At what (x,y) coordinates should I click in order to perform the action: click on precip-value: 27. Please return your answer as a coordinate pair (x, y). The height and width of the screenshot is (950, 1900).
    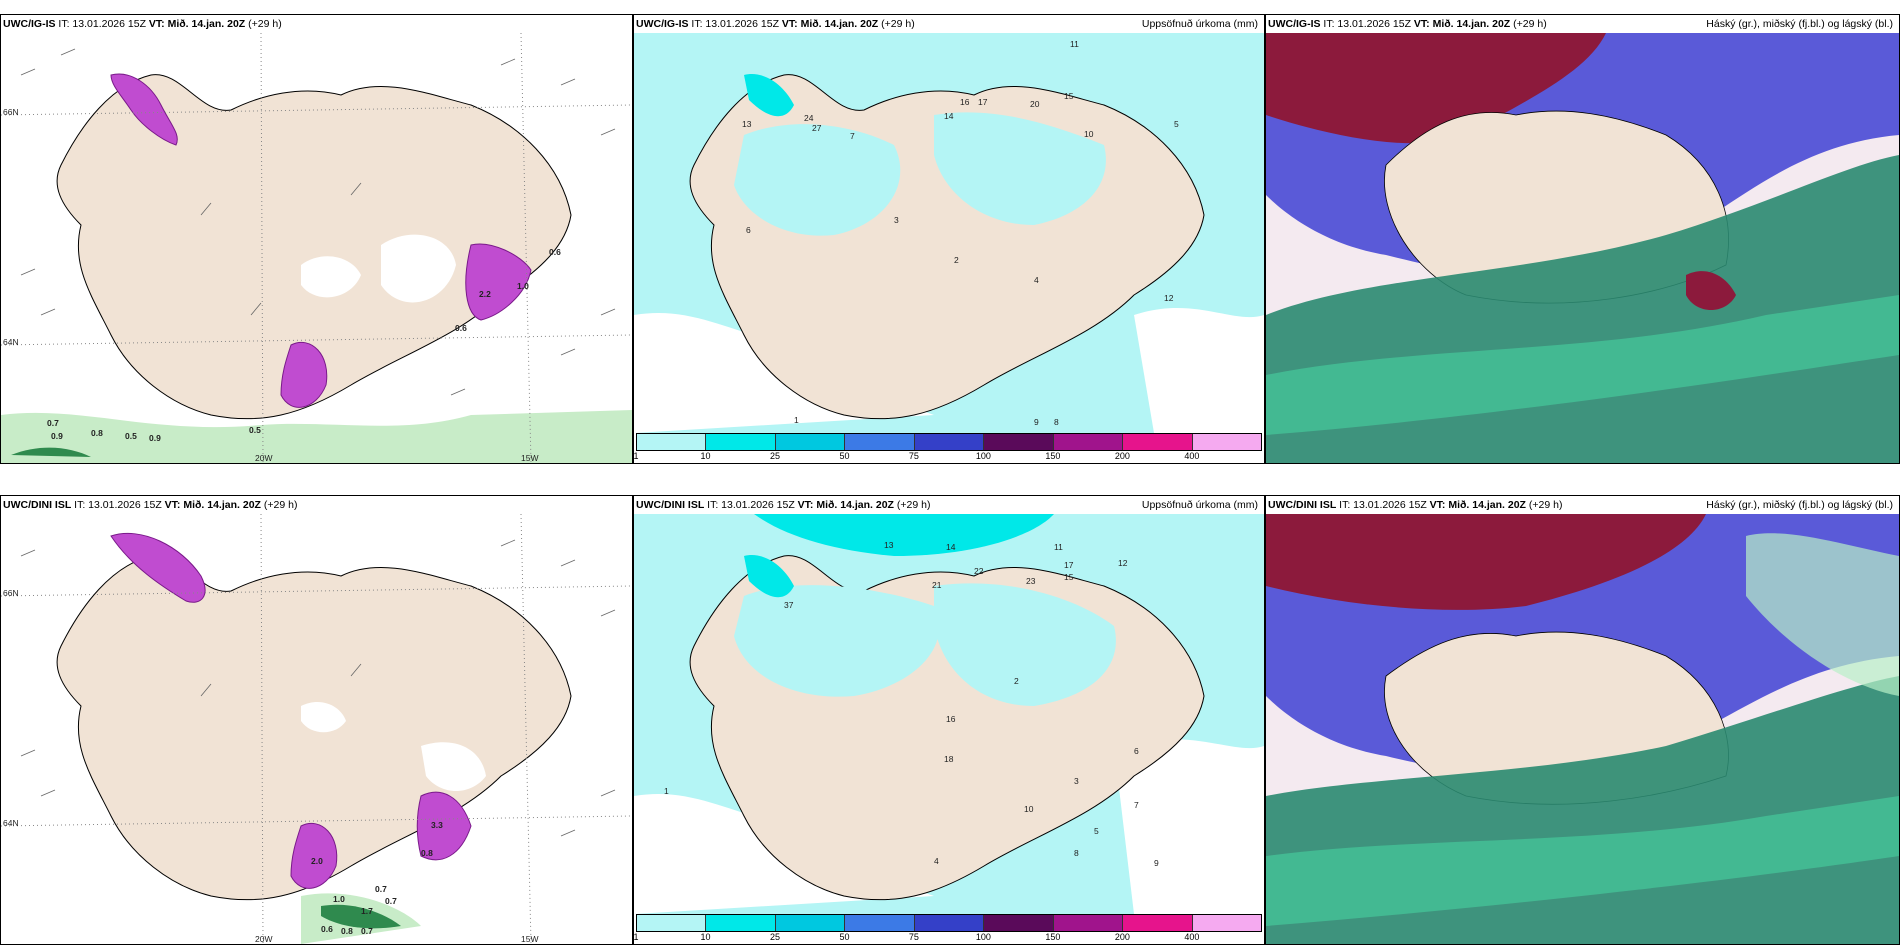
    Looking at the image, I should click on (817, 128).